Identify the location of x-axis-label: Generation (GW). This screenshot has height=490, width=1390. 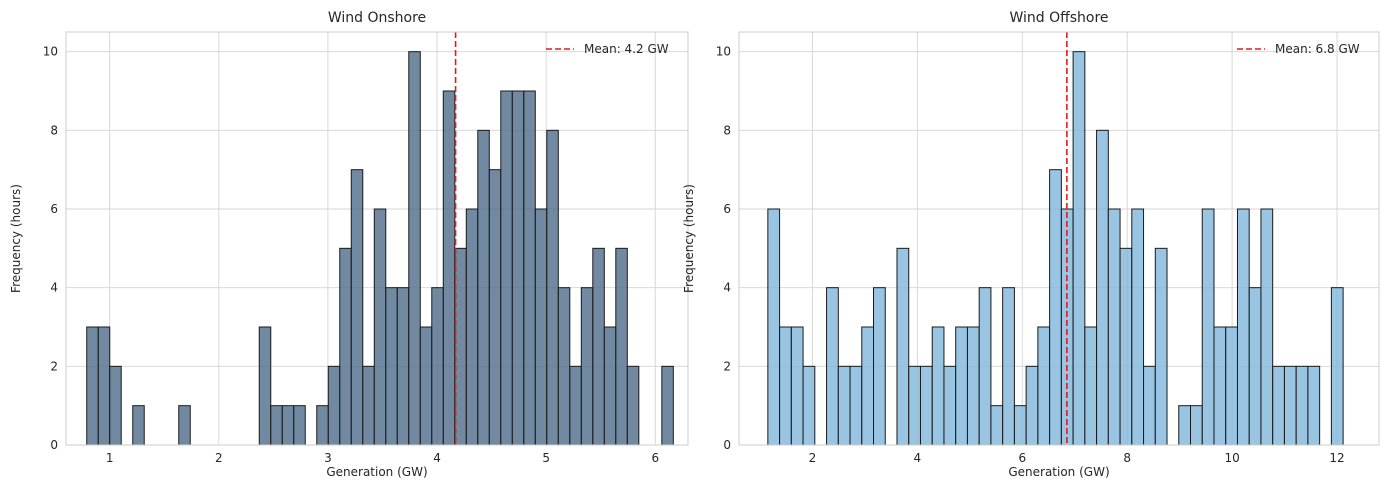
(376, 472).